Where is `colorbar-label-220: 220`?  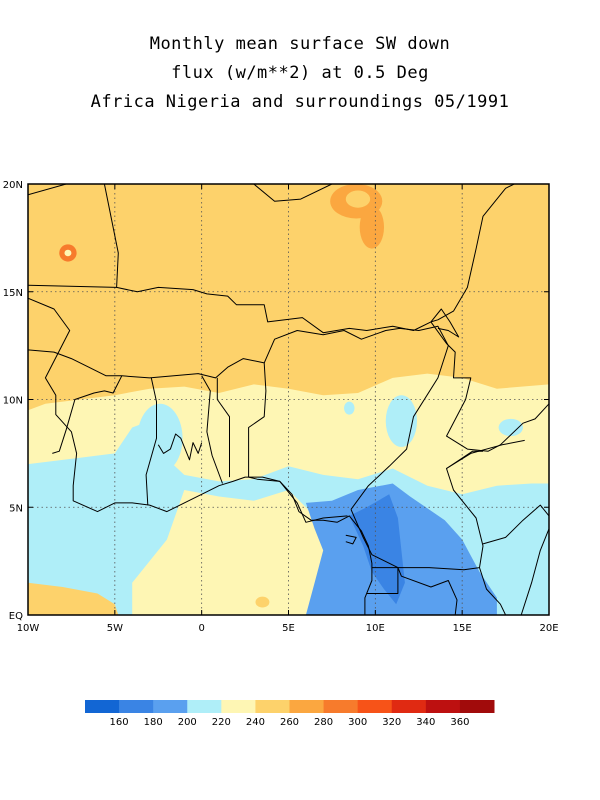
colorbar-label-220: 220 is located at coordinates (221, 722).